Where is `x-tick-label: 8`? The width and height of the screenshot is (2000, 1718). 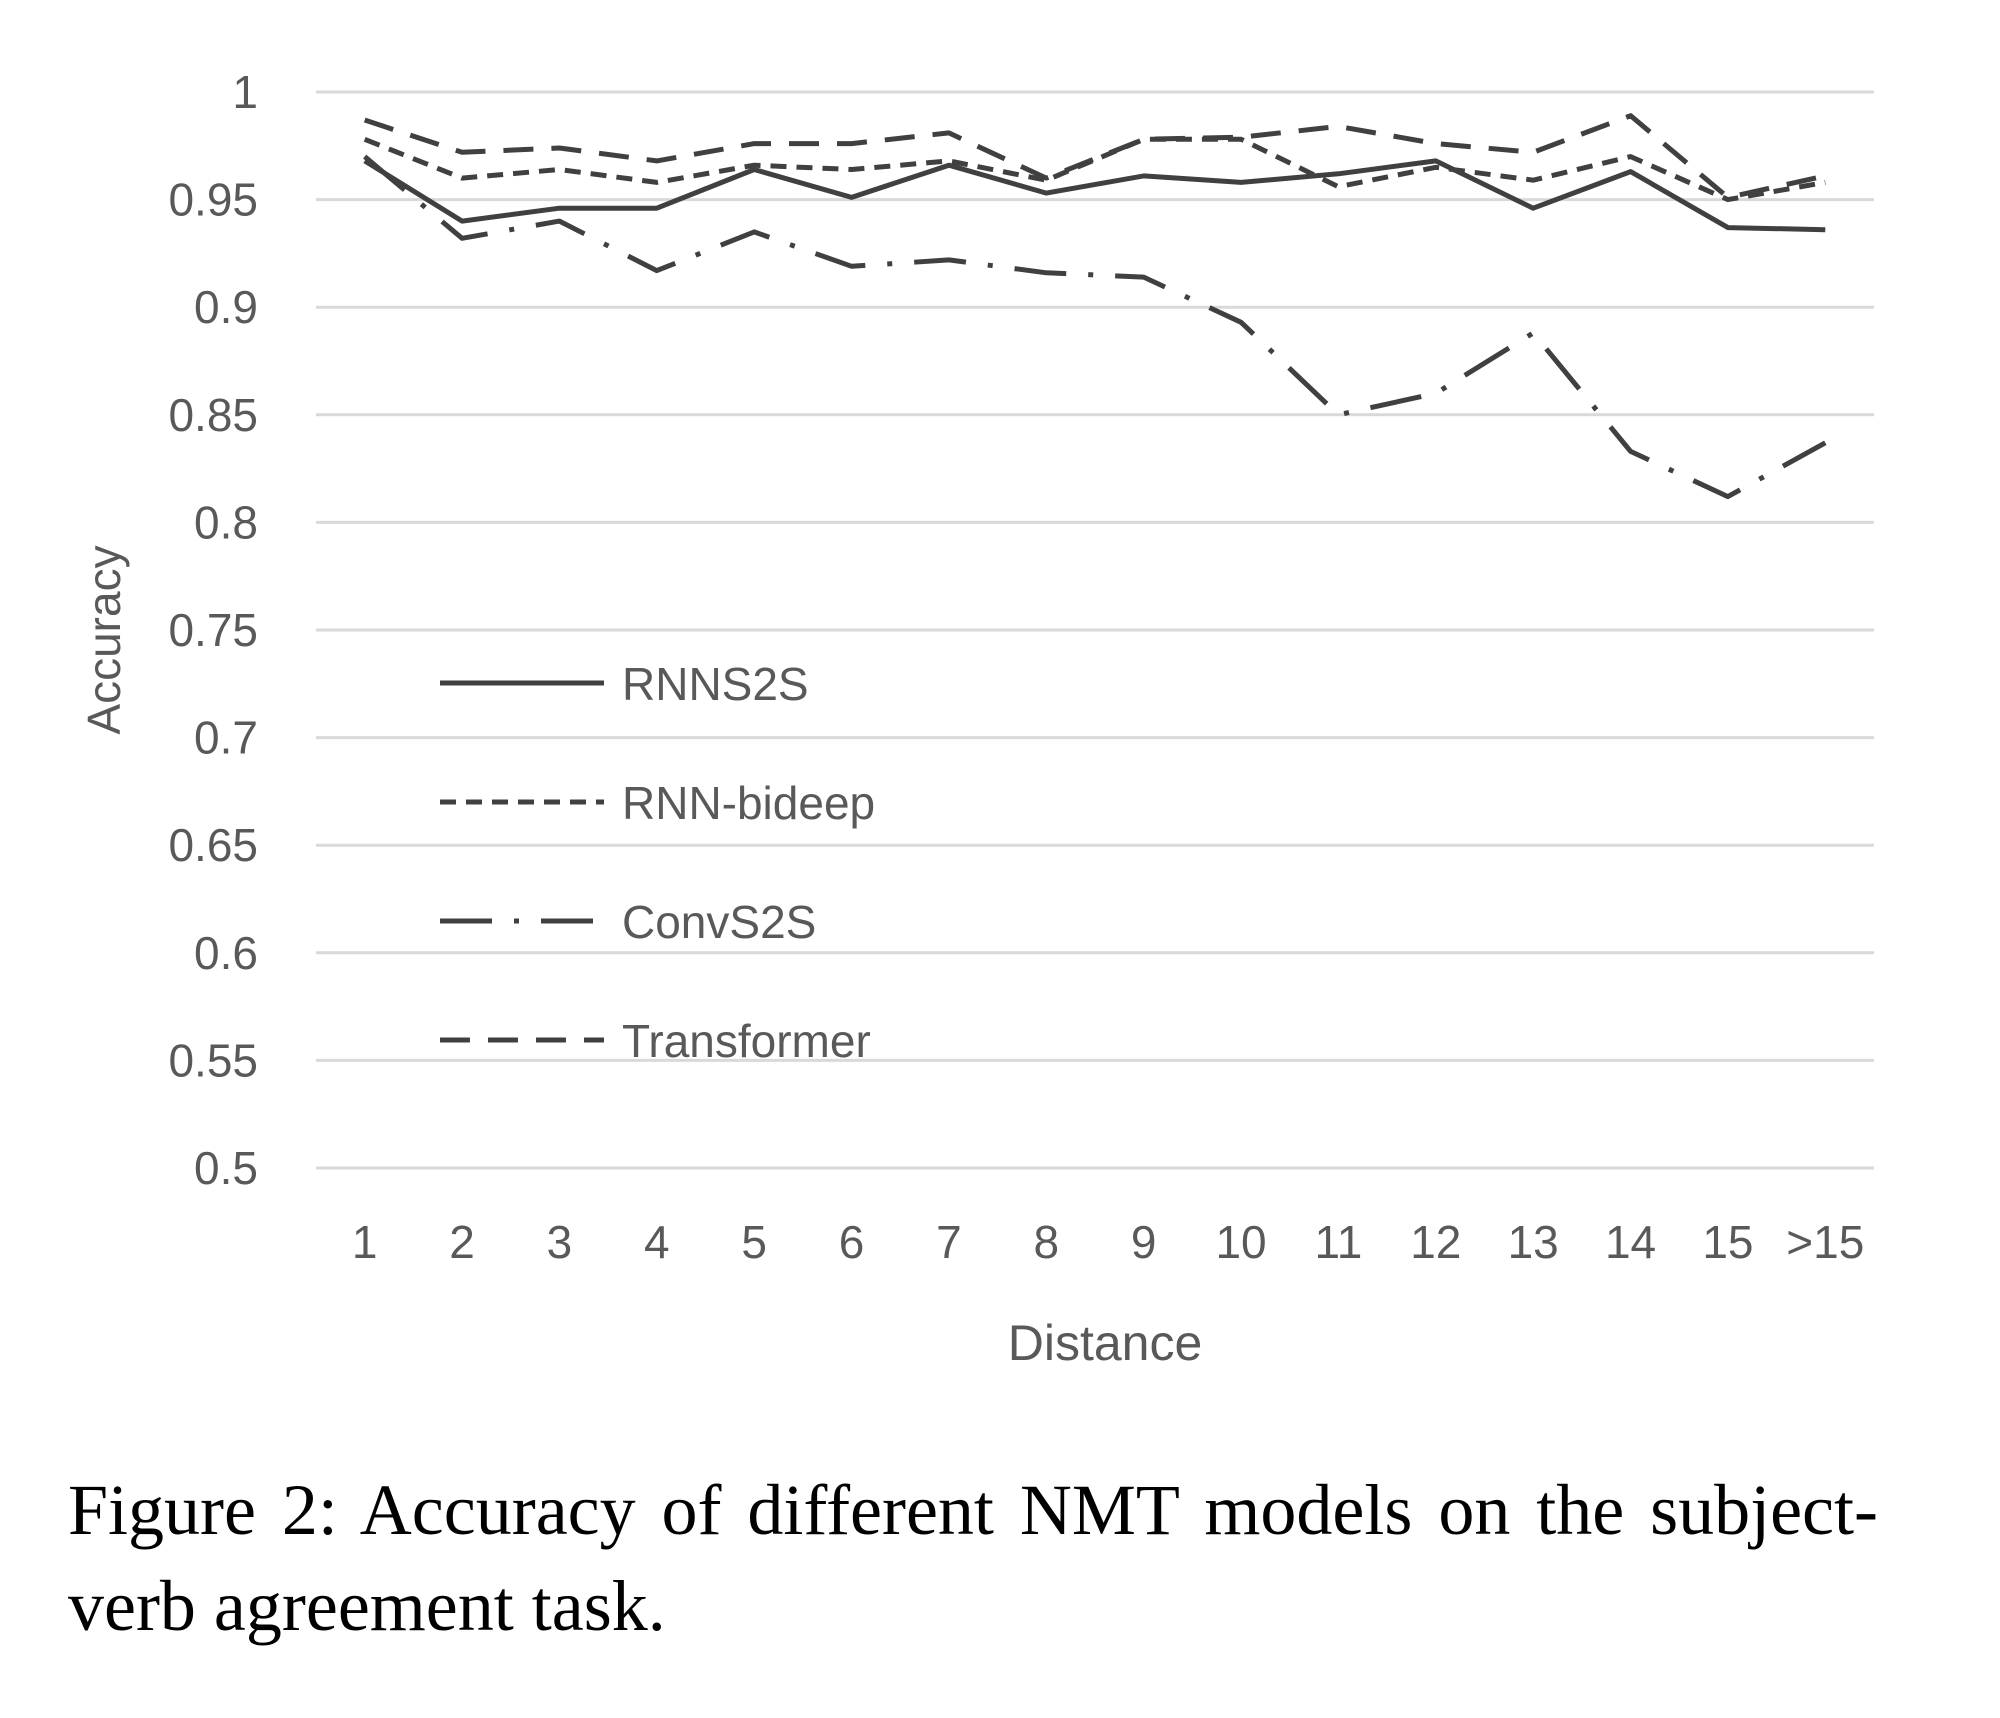 x-tick-label: 8 is located at coordinates (1047, 1242).